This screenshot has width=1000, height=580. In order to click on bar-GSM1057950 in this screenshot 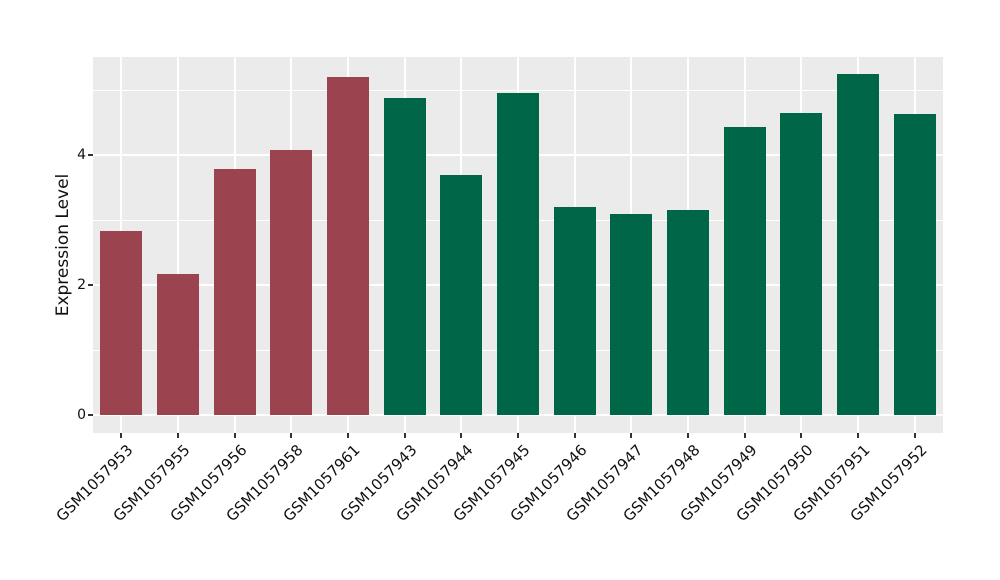, I will do `click(801, 264)`.